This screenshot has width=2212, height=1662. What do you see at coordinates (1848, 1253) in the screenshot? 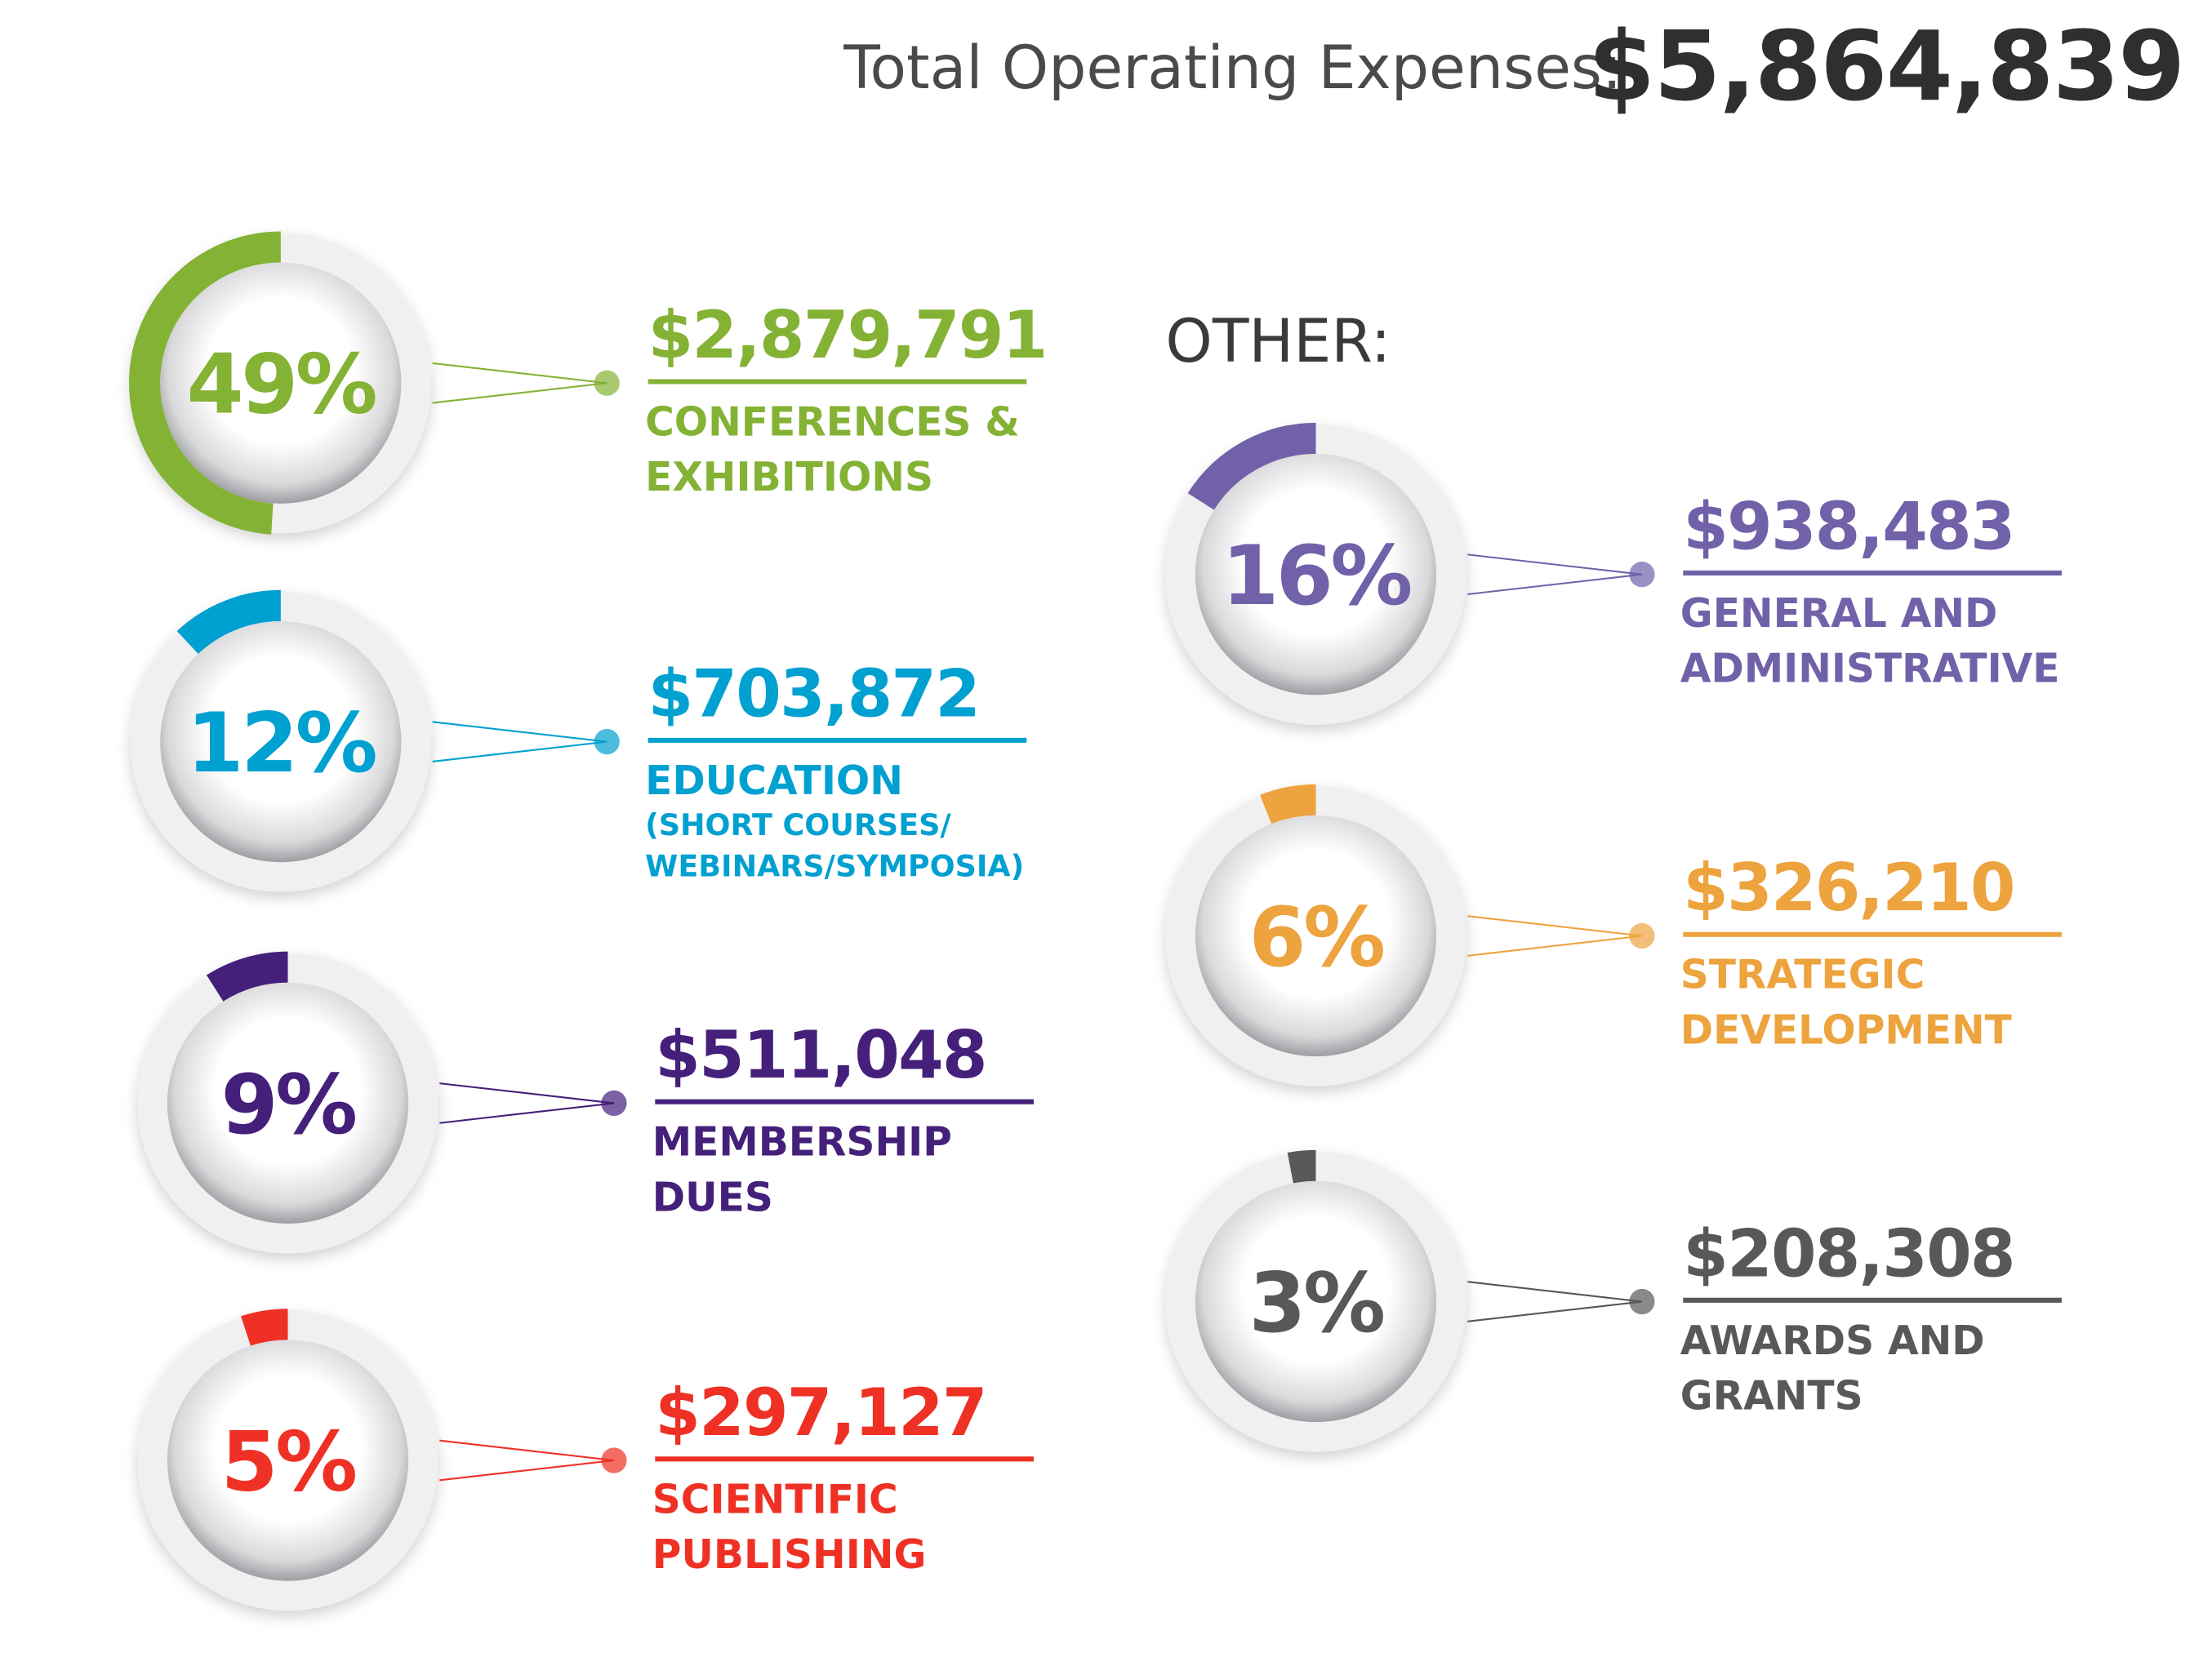
I see `amount-value: $208,308` at bounding box center [1848, 1253].